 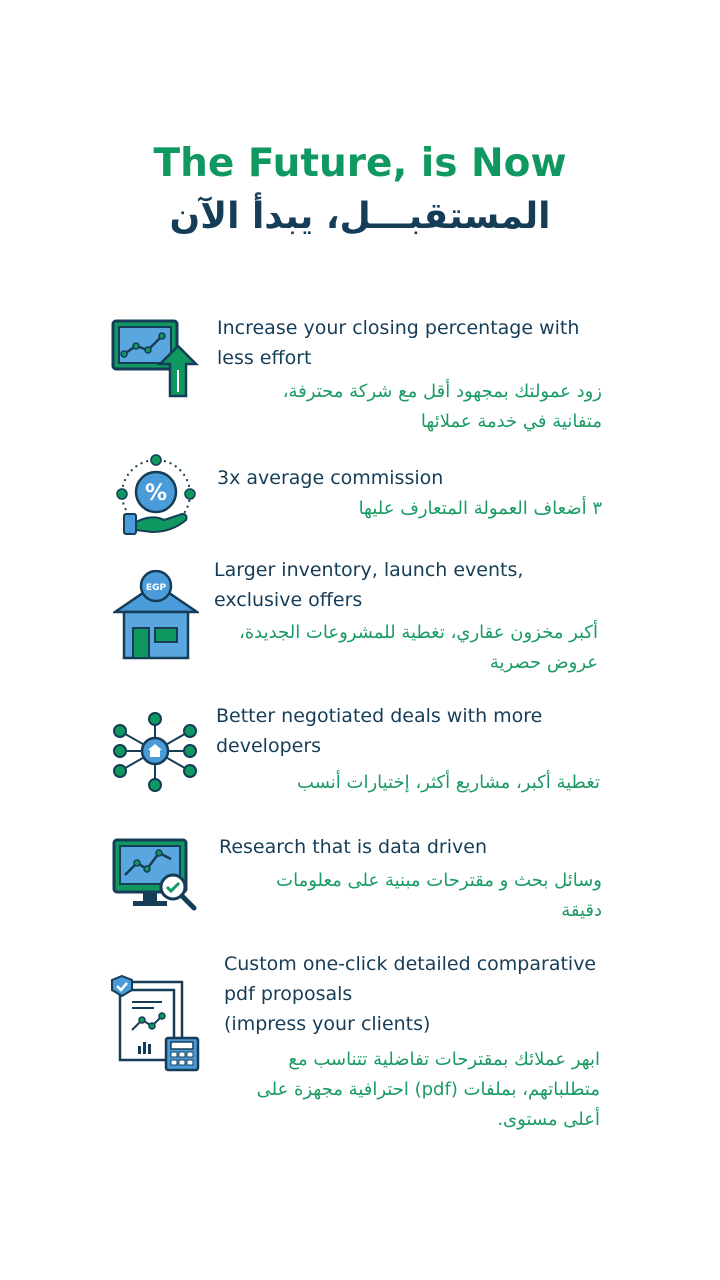 I want to click on page-title-en: The Future, is Now, so click(x=360, y=163).